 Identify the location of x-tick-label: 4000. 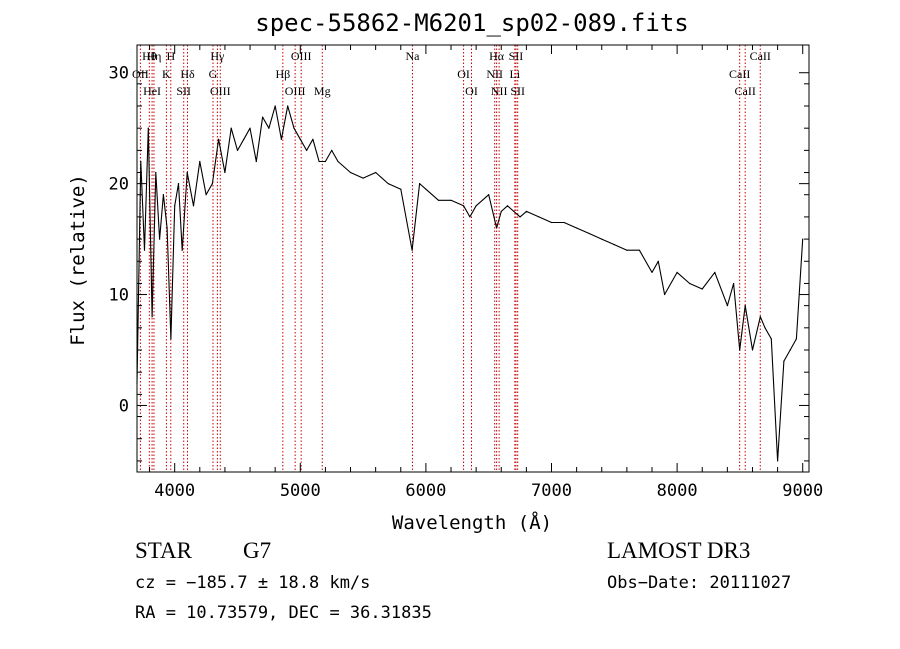
(174, 491).